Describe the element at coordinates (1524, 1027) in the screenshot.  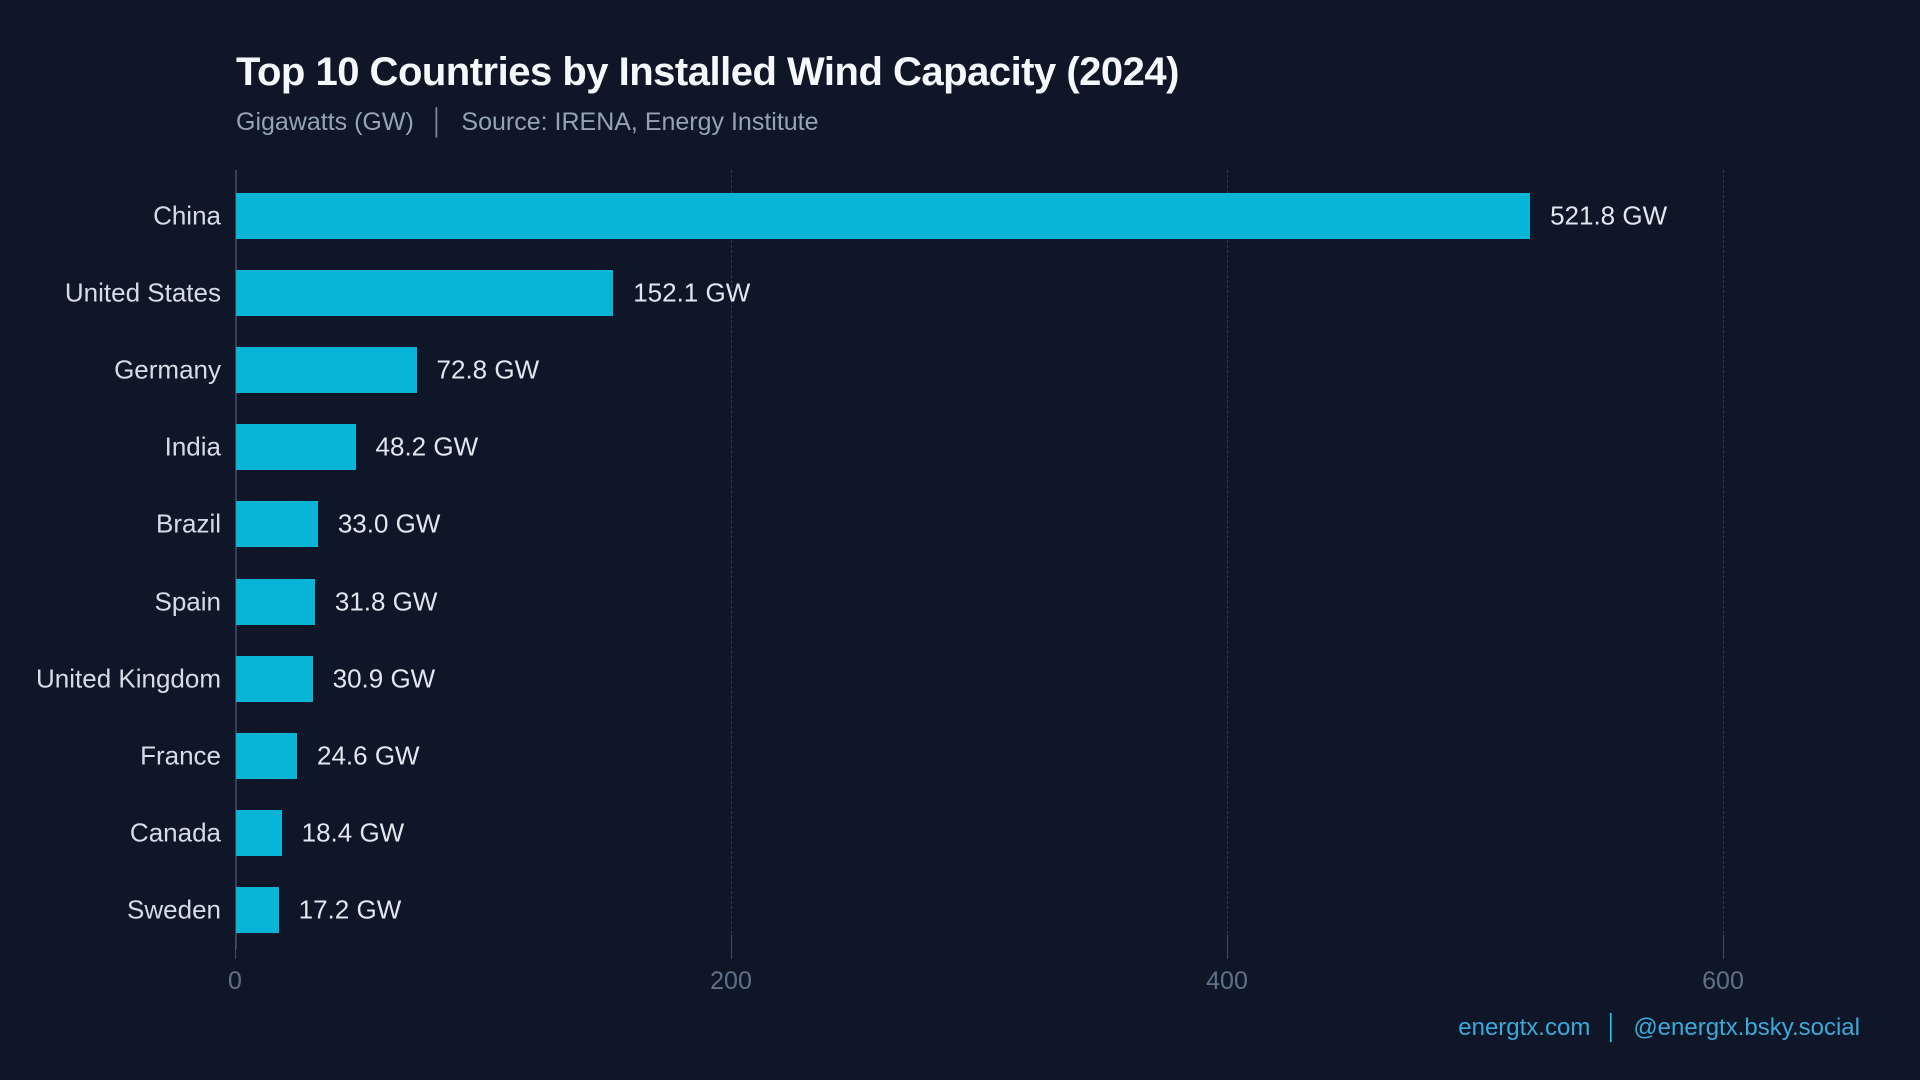
I see `footer-website-link: energtx.com` at that location.